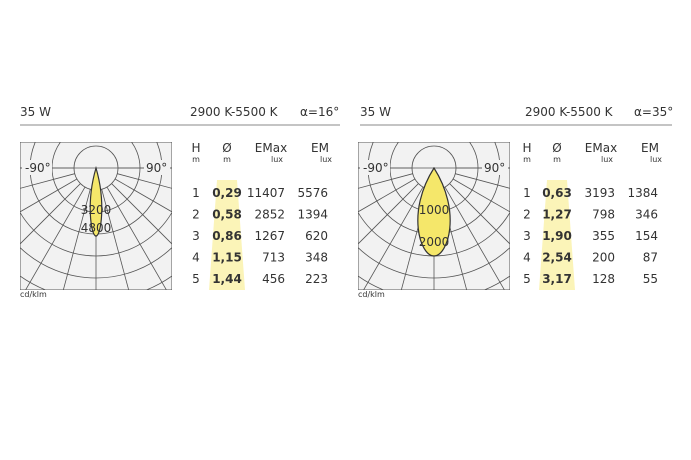 This screenshot has width=691, height=460. What do you see at coordinates (227, 279) in the screenshot?
I see `row-diameter: 1,44` at bounding box center [227, 279].